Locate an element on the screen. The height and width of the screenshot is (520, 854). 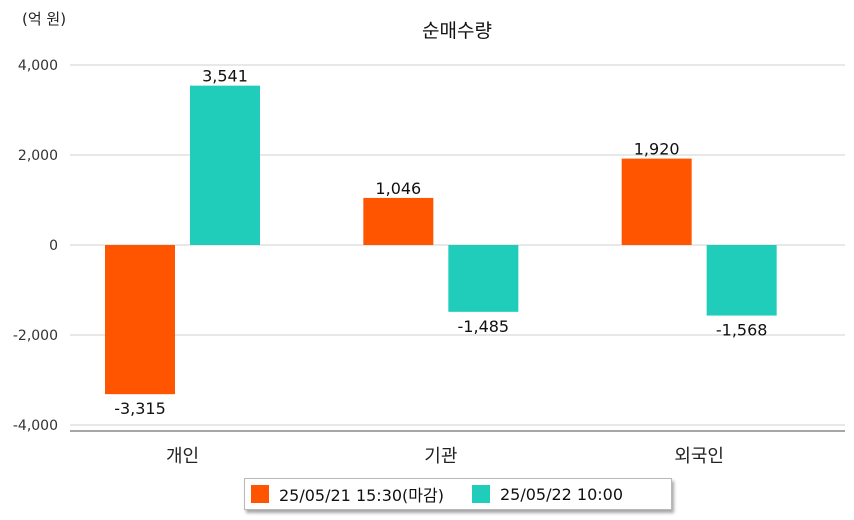
legend-item-series-1: 25/05/21 15:30(마감) is located at coordinates (347, 494).